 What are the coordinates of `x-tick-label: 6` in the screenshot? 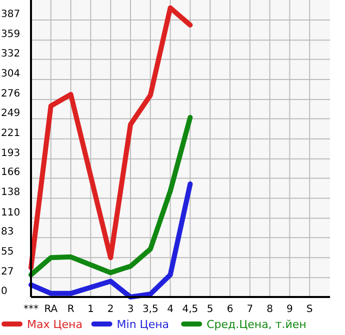 It's located at (230, 309).